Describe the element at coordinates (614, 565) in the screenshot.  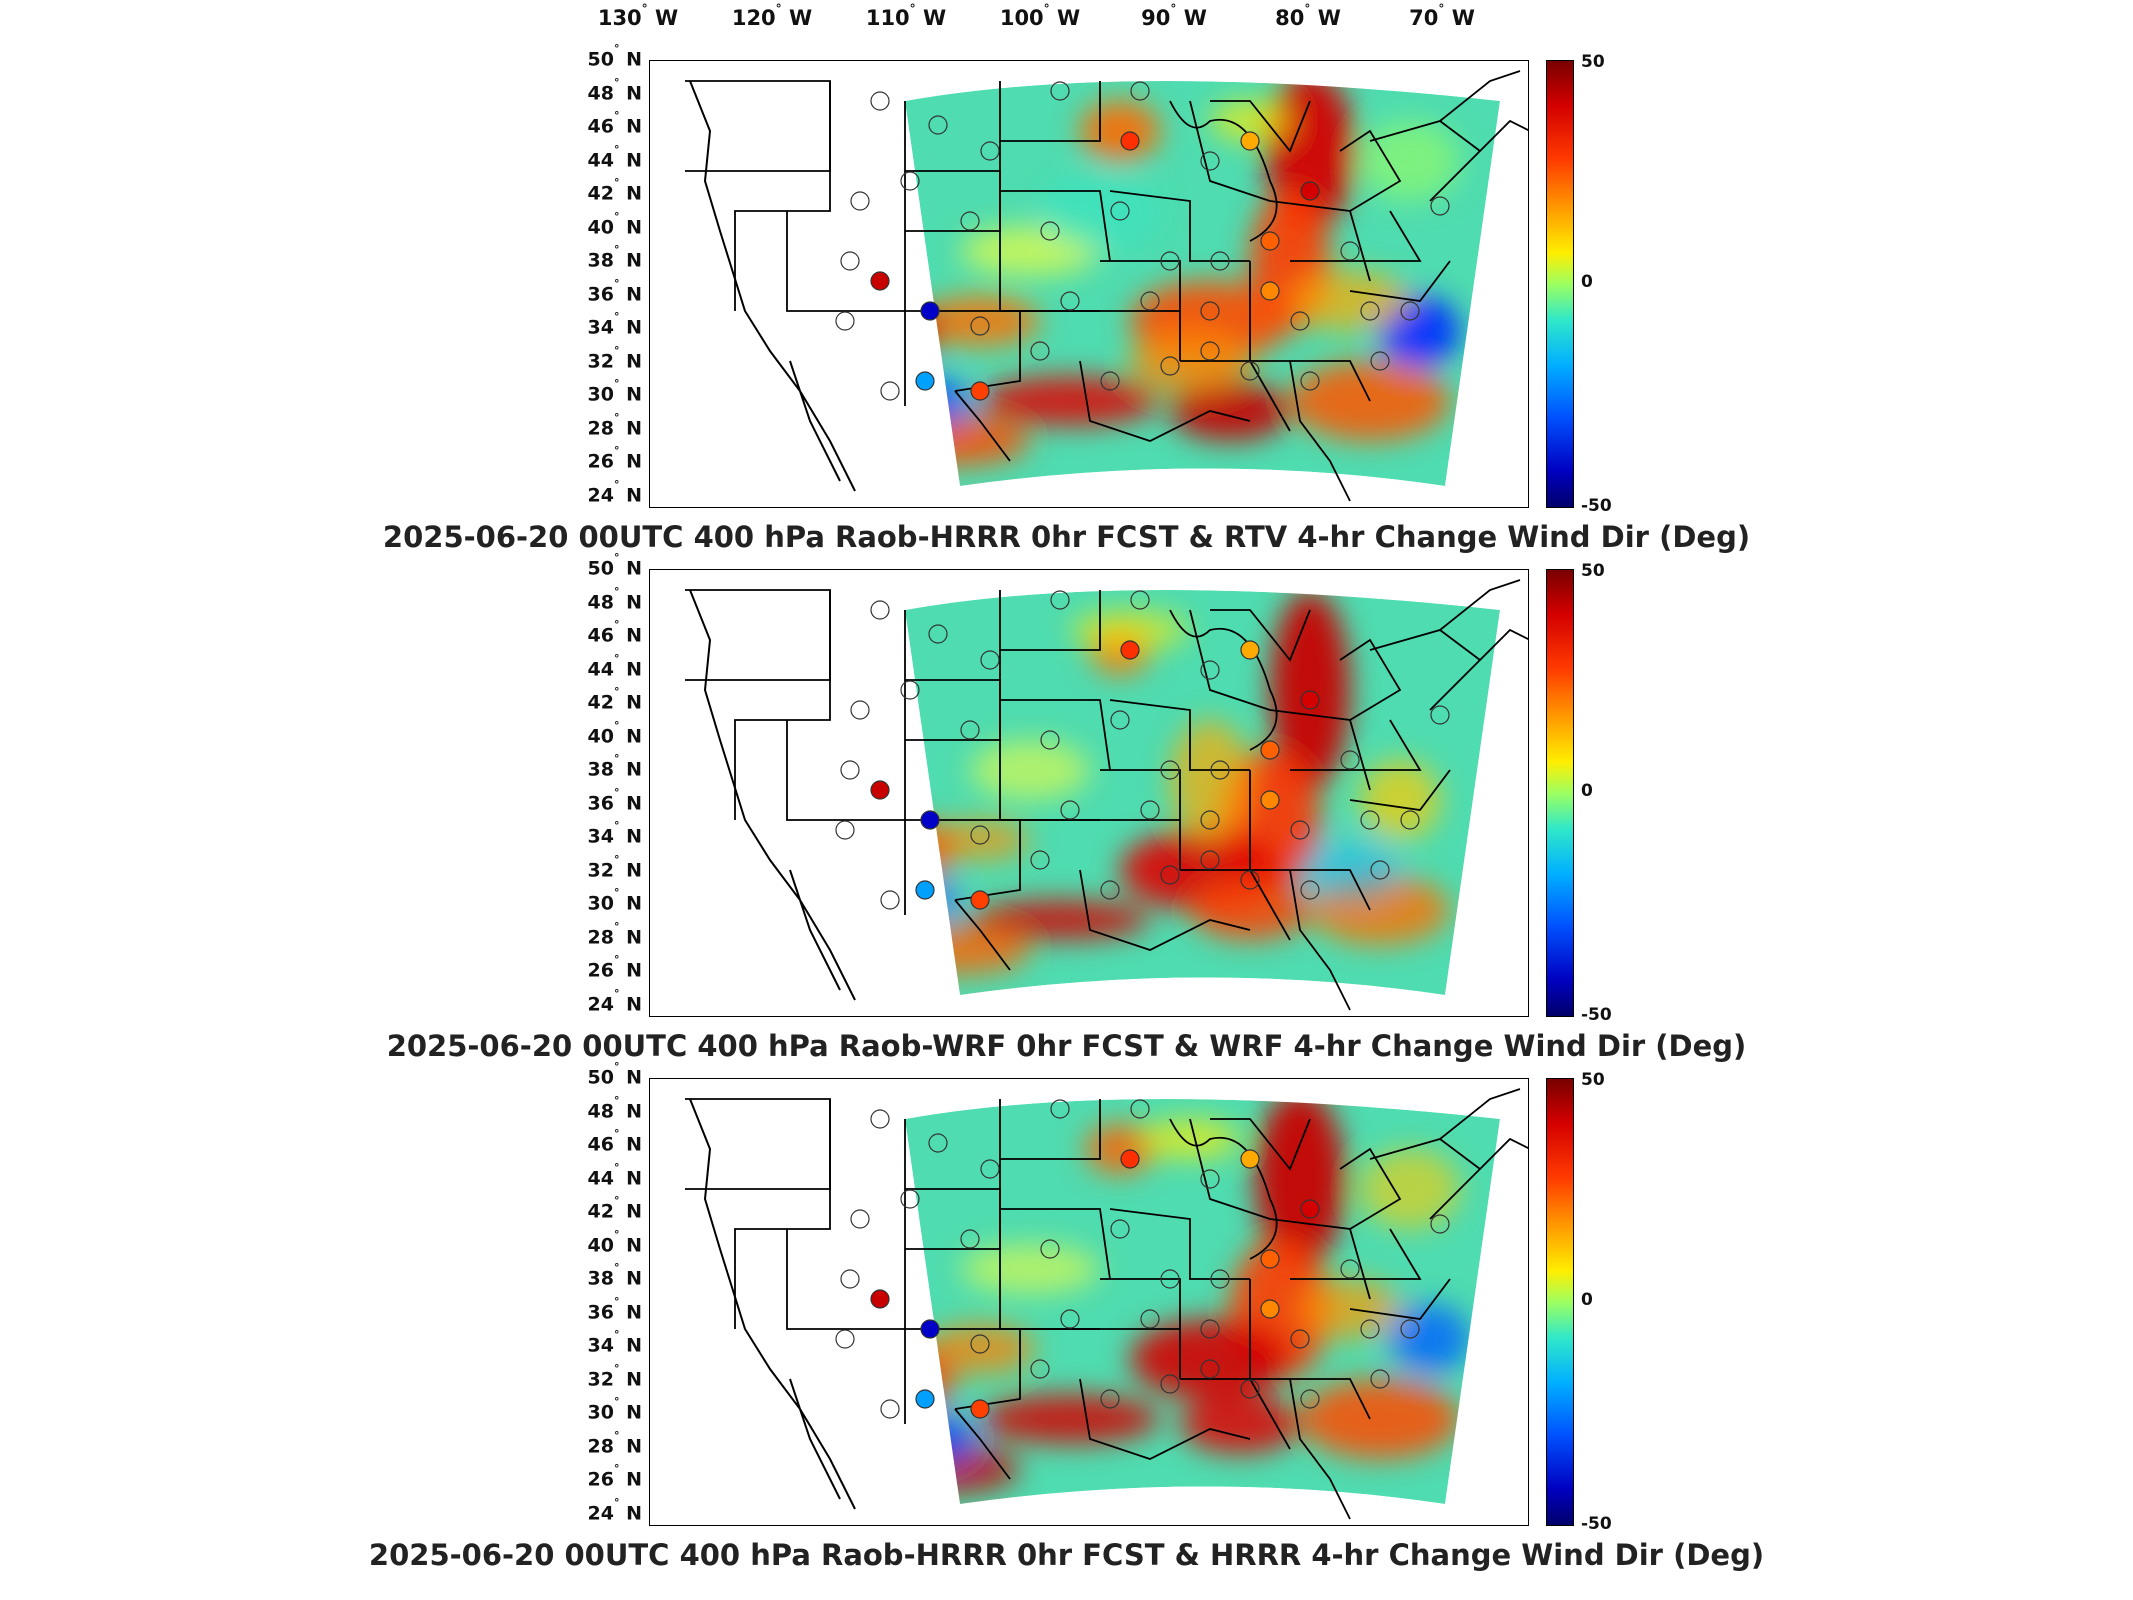
I see `lat-label: 50° N` at that location.